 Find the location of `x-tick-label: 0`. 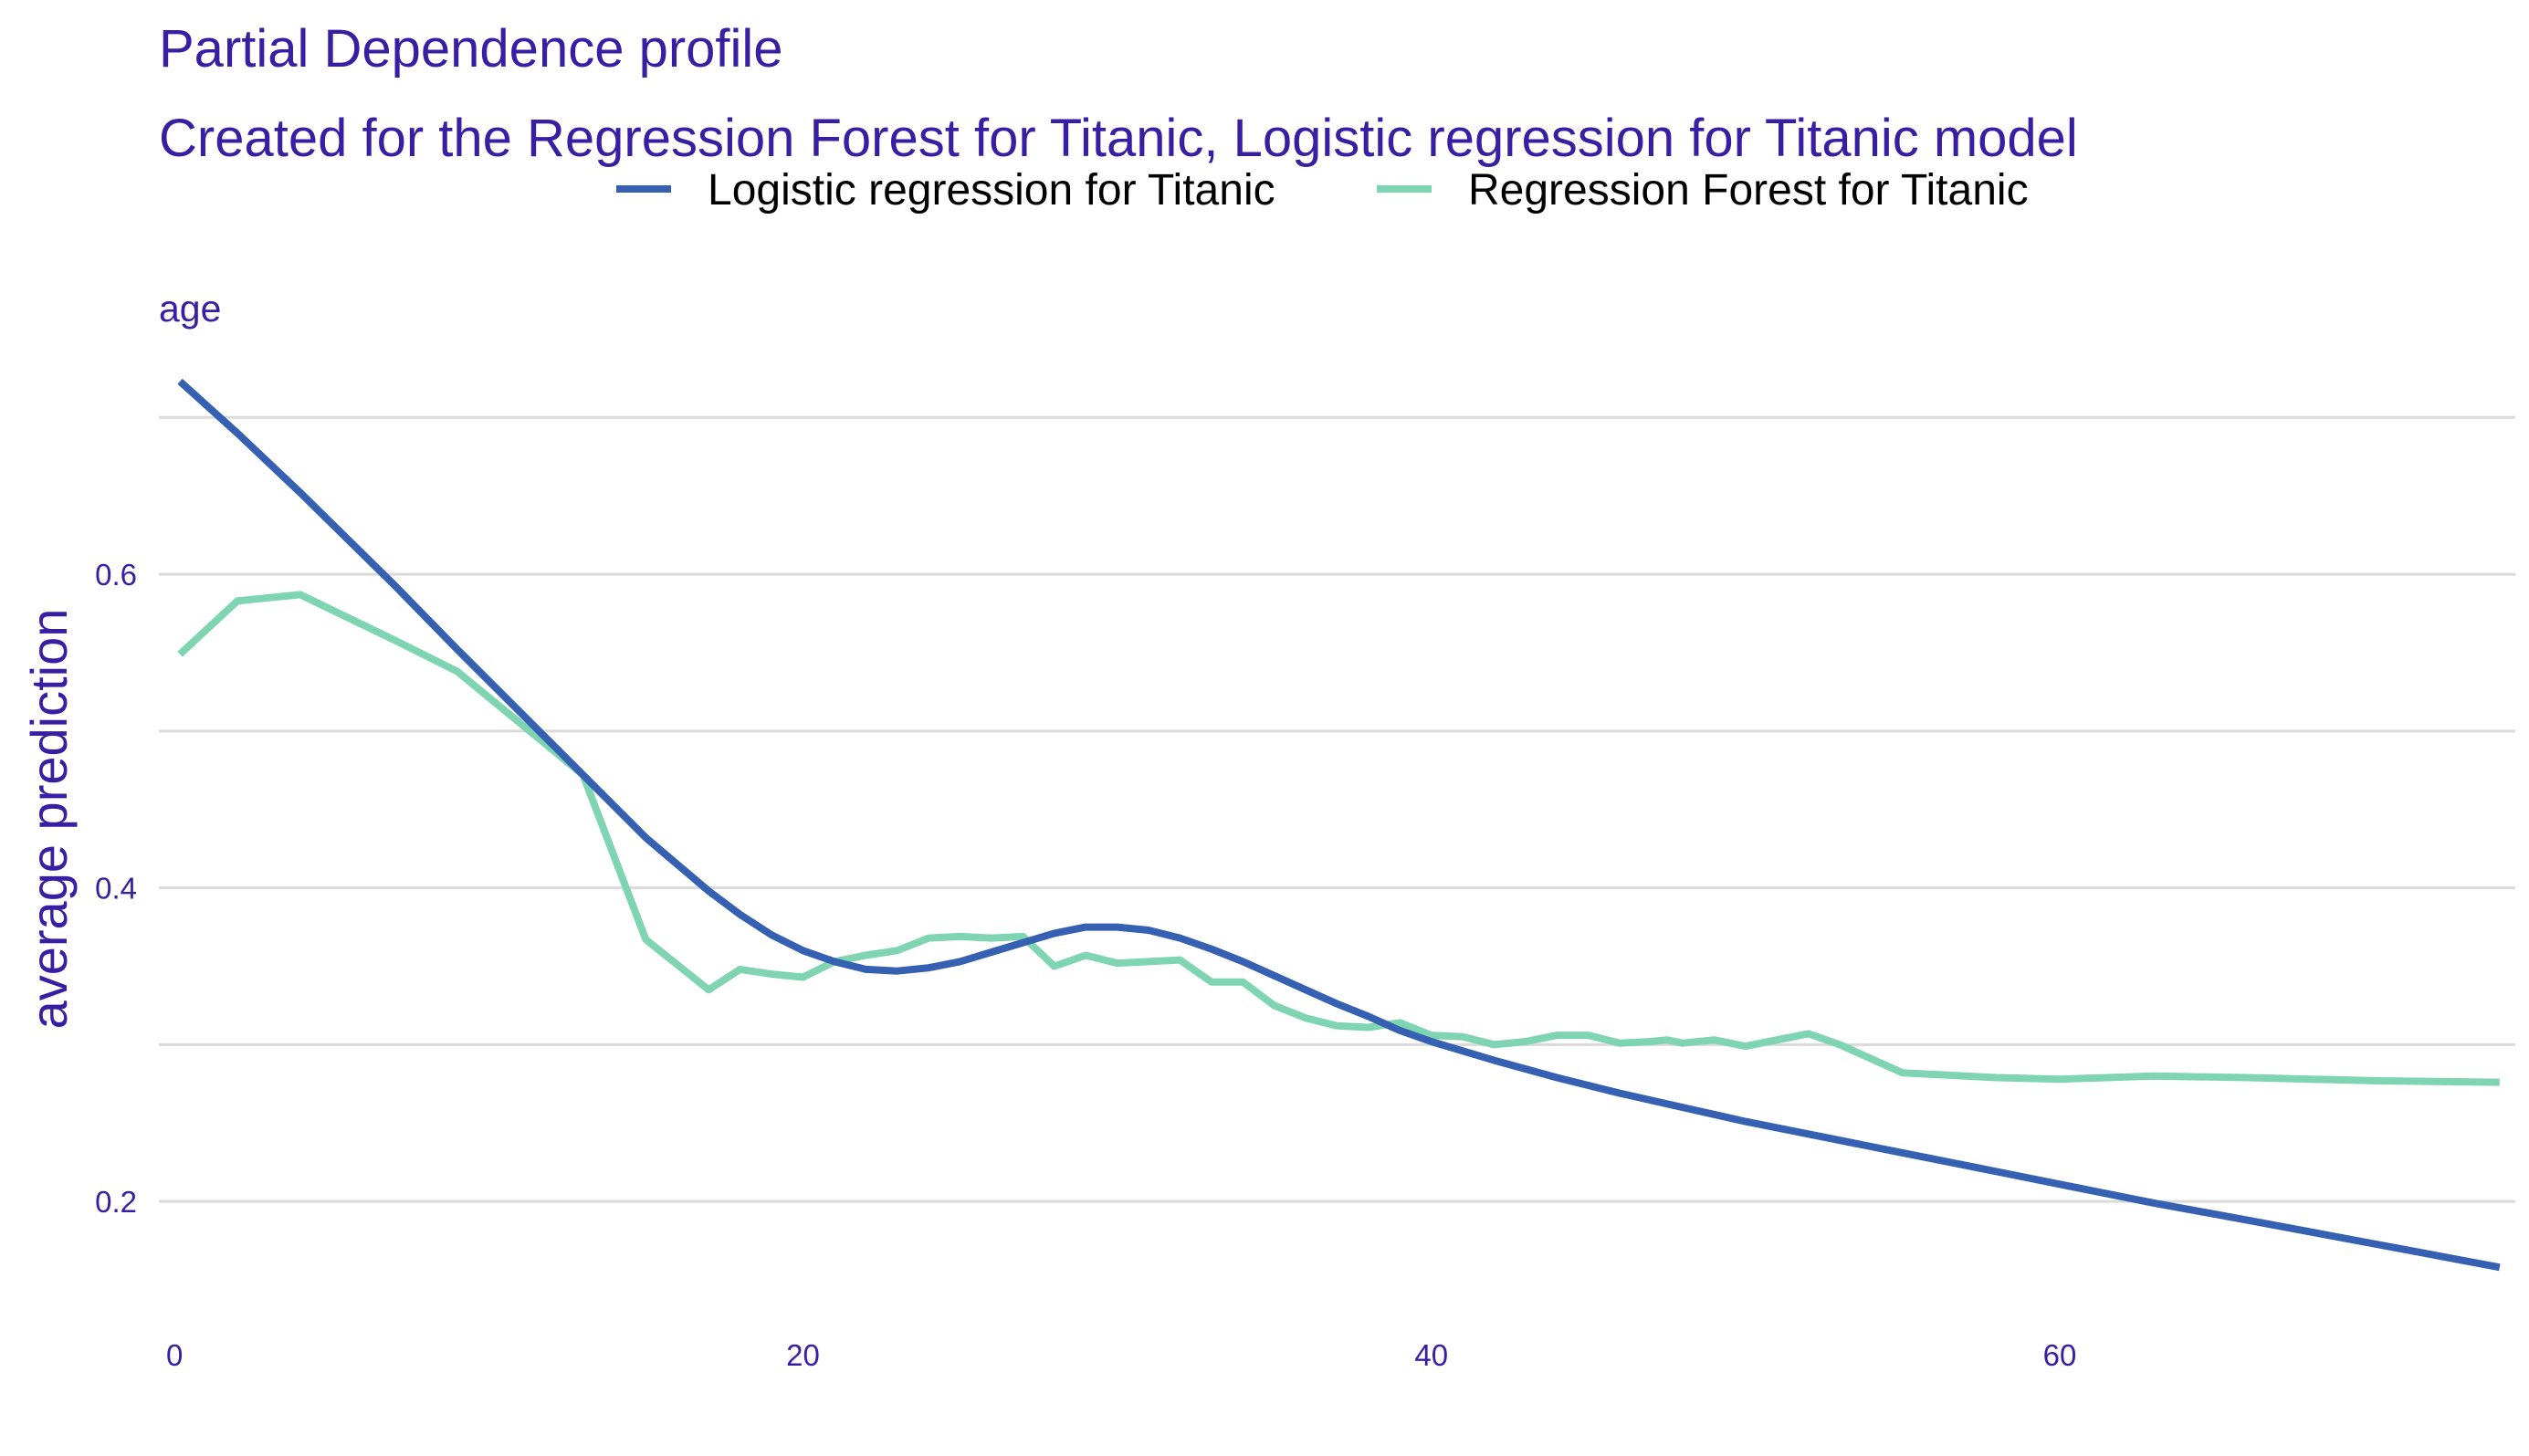

x-tick-label: 0 is located at coordinates (174, 1355).